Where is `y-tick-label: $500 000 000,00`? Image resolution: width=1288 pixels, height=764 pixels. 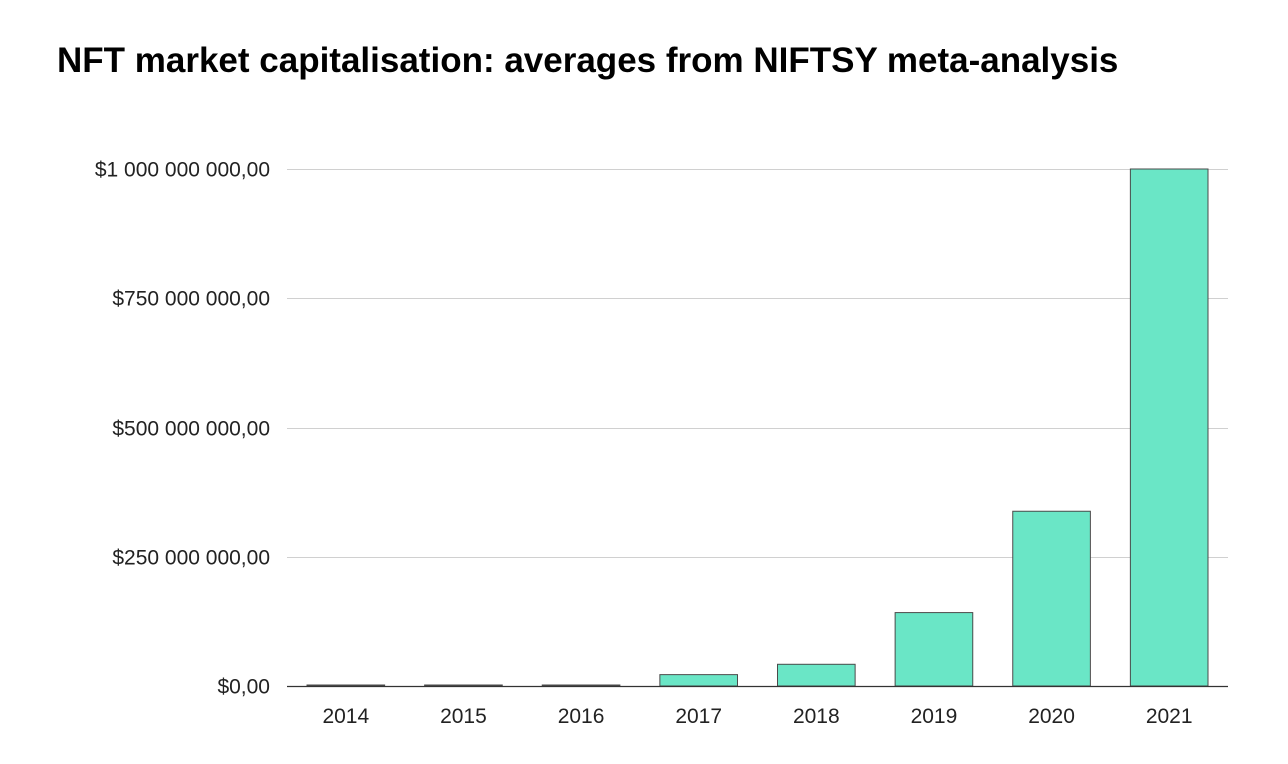
y-tick-label: $500 000 000,00 is located at coordinates (191, 429).